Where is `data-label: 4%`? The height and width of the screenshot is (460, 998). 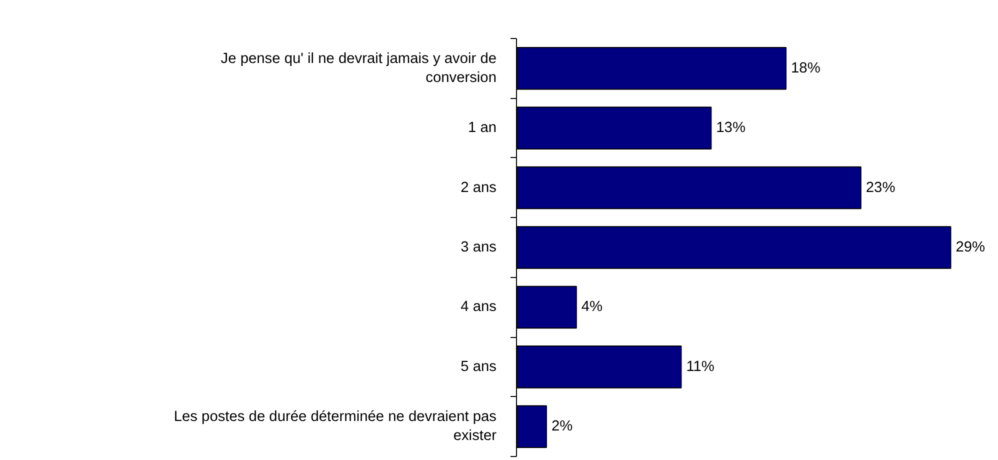 data-label: 4% is located at coordinates (592, 307).